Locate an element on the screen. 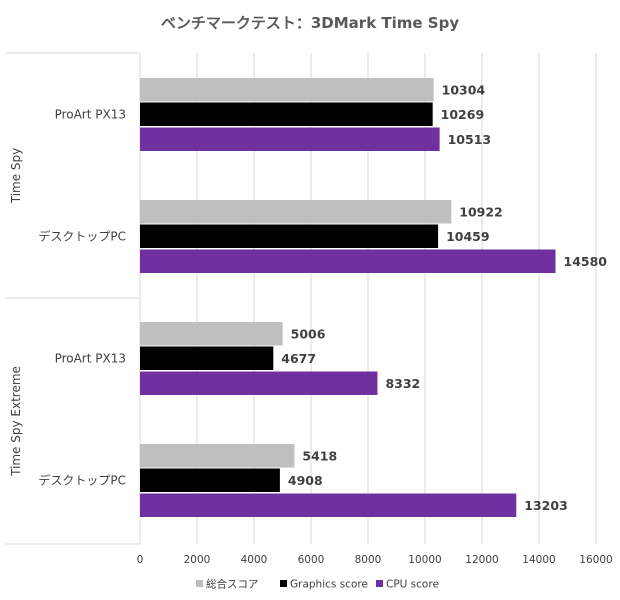 This screenshot has width=620, height=600. data-label: 10269 is located at coordinates (463, 114).